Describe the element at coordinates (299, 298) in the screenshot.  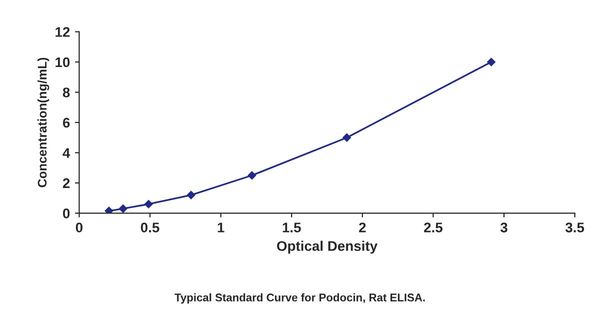
I see `text: Typical Standard Curve for Podocin, Rat ELISA.` at that location.